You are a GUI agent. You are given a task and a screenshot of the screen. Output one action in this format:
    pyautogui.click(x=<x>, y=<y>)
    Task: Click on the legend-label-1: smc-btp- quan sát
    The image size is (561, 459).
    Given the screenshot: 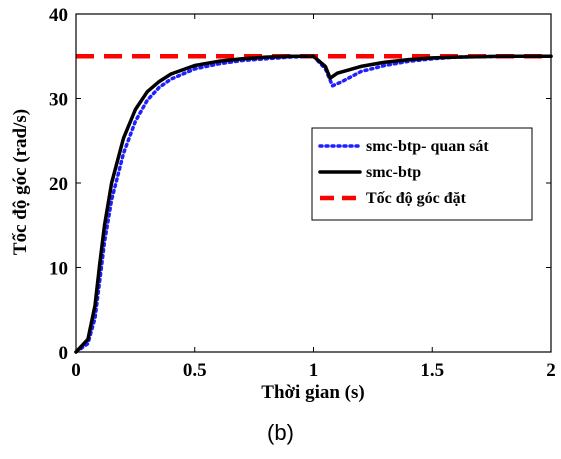 What is the action you would take?
    pyautogui.click(x=427, y=146)
    